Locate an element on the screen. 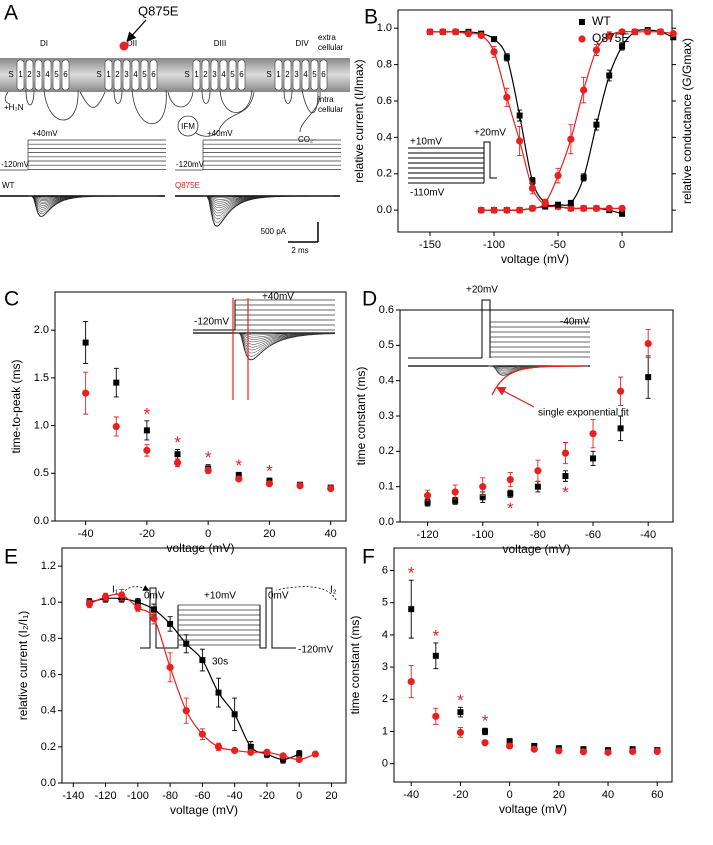 This screenshot has height=845, width=713. annotation: I₂ is located at coordinates (333, 590).